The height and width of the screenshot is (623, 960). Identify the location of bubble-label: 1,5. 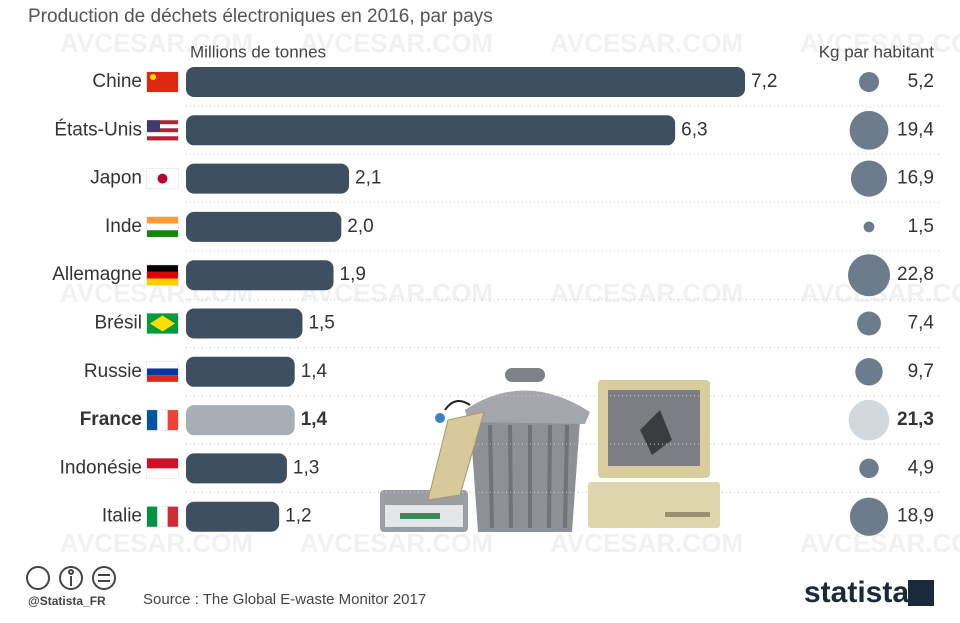
(921, 226).